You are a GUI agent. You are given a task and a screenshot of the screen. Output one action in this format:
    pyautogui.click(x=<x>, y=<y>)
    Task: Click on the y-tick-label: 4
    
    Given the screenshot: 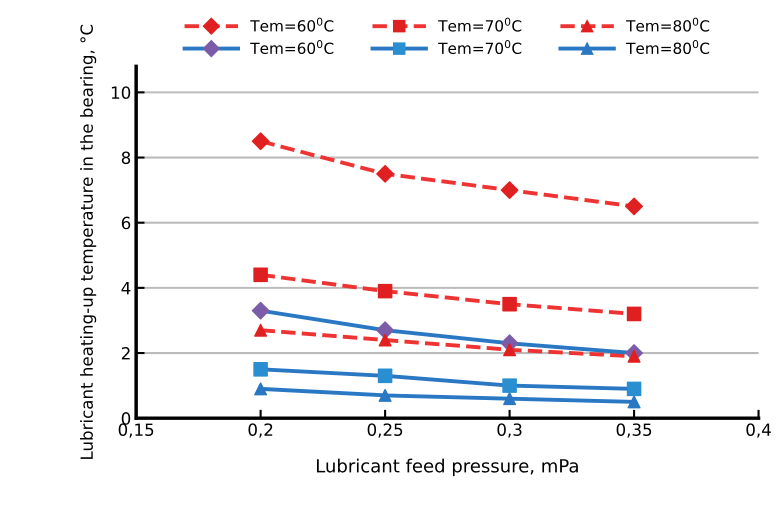 What is the action you would take?
    pyautogui.click(x=126, y=288)
    